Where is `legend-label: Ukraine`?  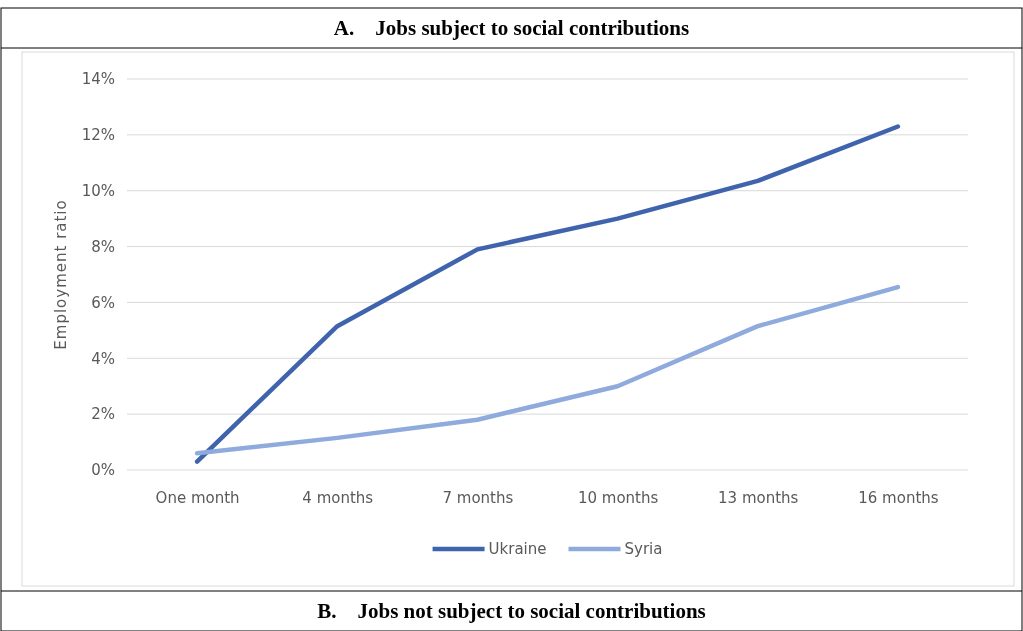 legend-label: Ukraine is located at coordinates (517, 549).